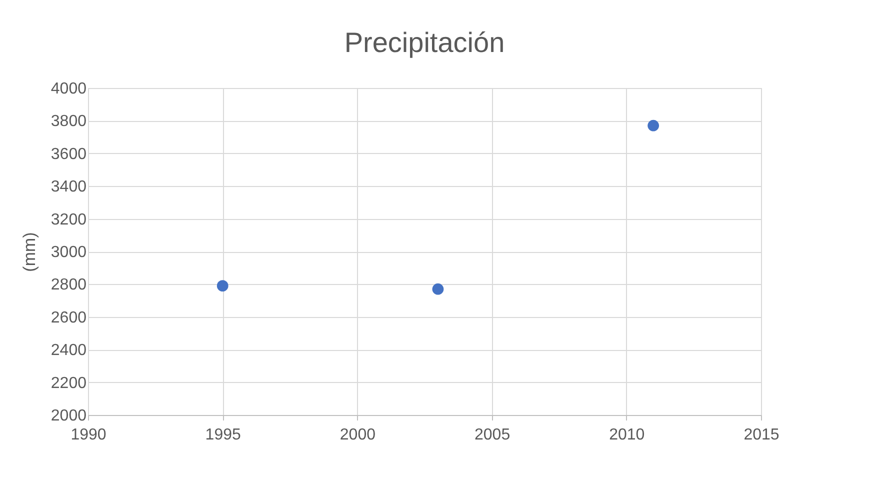 This screenshot has width=870, height=495. I want to click on y-tick-label: 3200, so click(68, 219).